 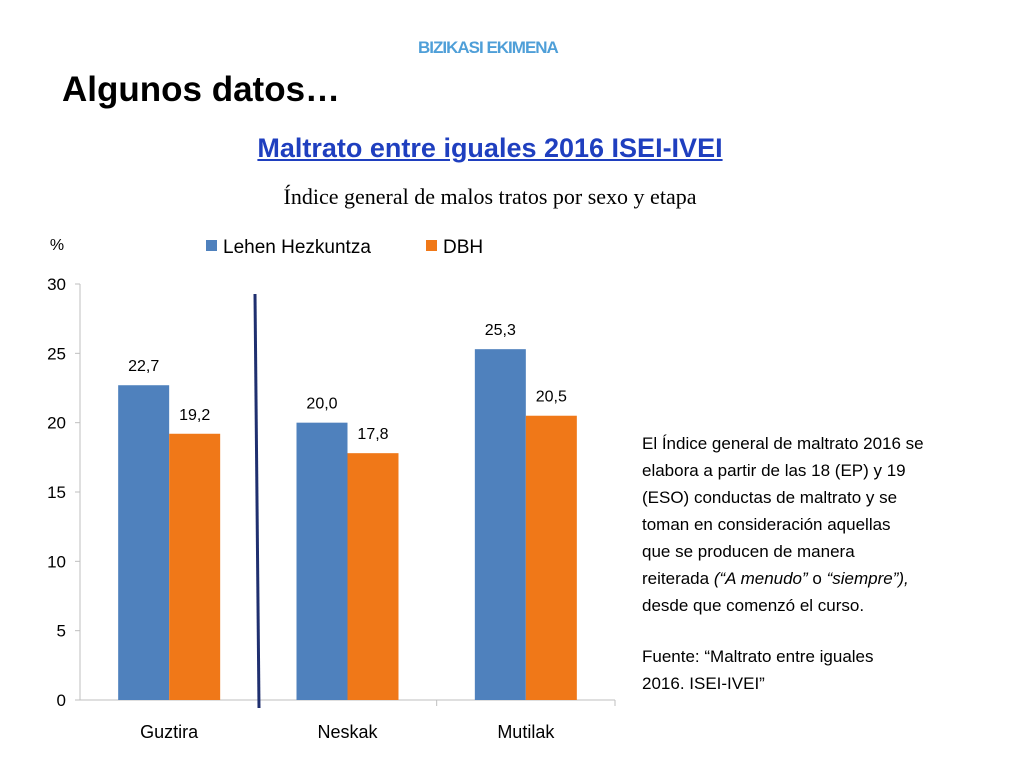 I want to click on note-line: toman en consideración aquellas, so click(x=766, y=524).